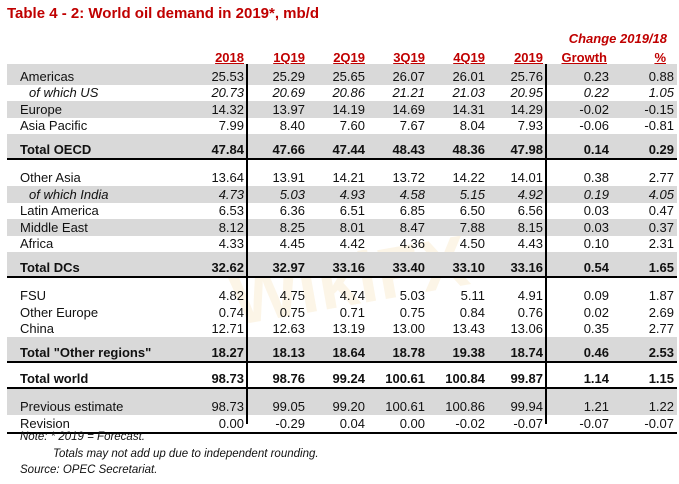  What do you see at coordinates (348, 149) in the screenshot?
I see `cell-2q19: 47.44` at bounding box center [348, 149].